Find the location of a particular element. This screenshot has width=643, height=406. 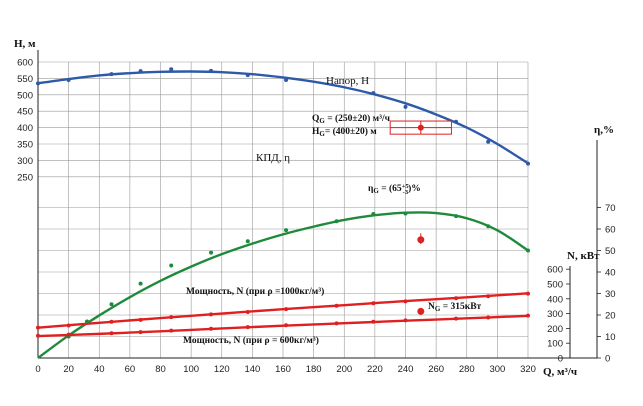

efficiency-curve-label: КПД, η is located at coordinates (273, 158).